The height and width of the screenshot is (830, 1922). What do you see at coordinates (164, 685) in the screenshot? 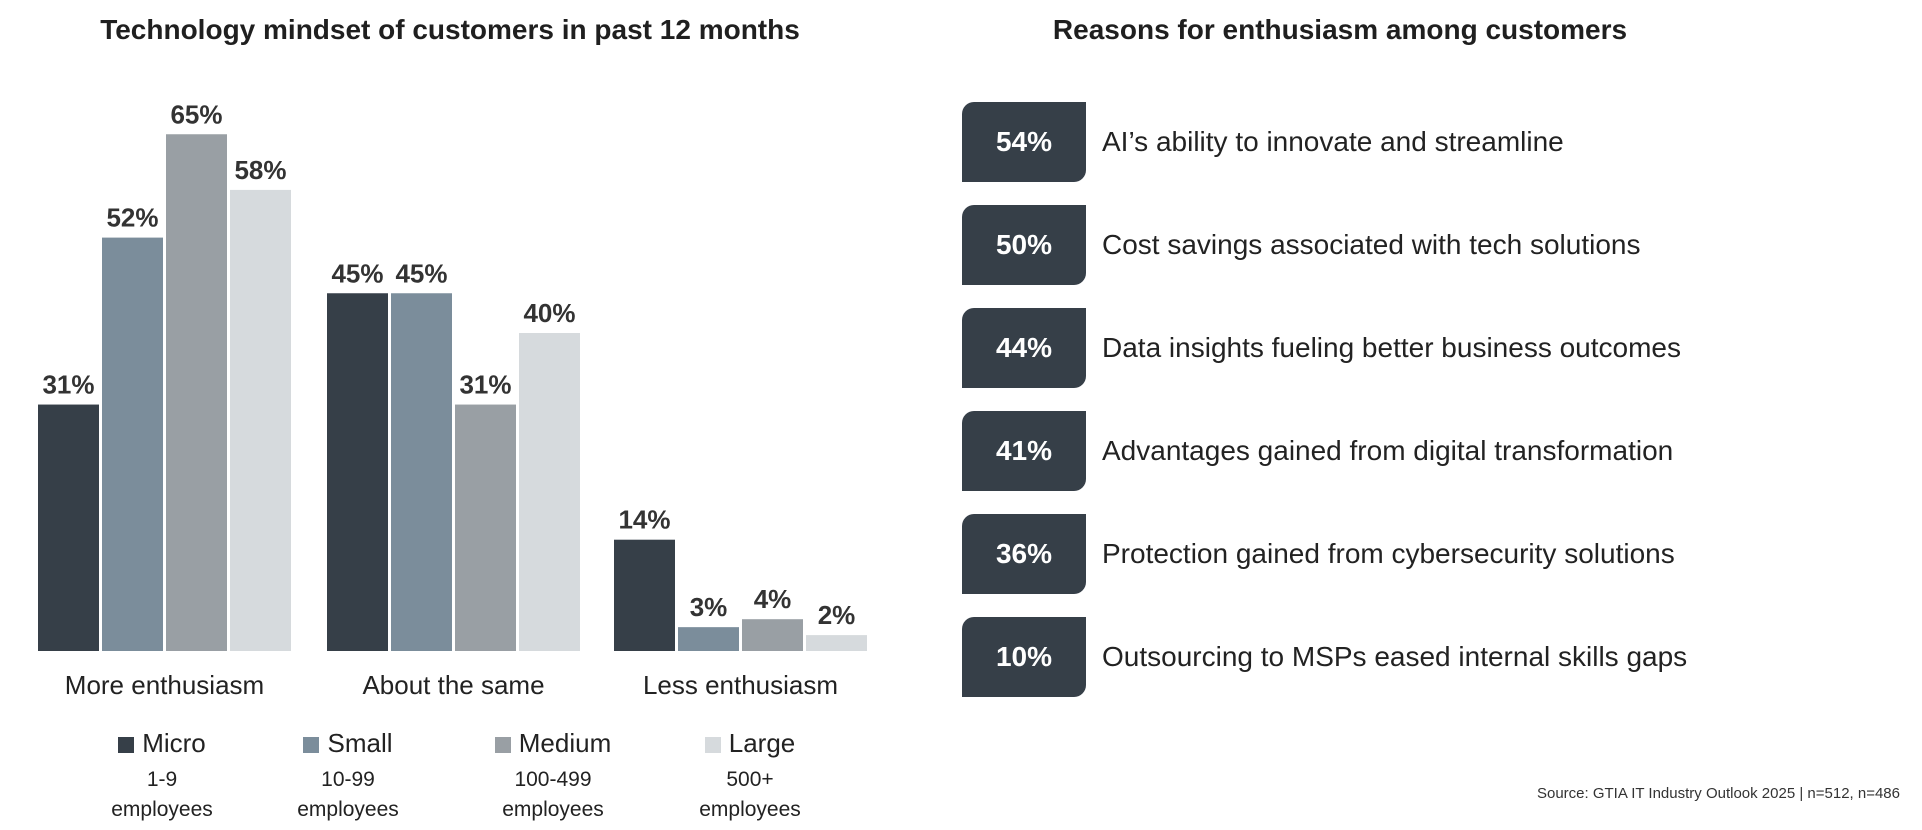
I see `category-label: More enthusiasm` at bounding box center [164, 685].